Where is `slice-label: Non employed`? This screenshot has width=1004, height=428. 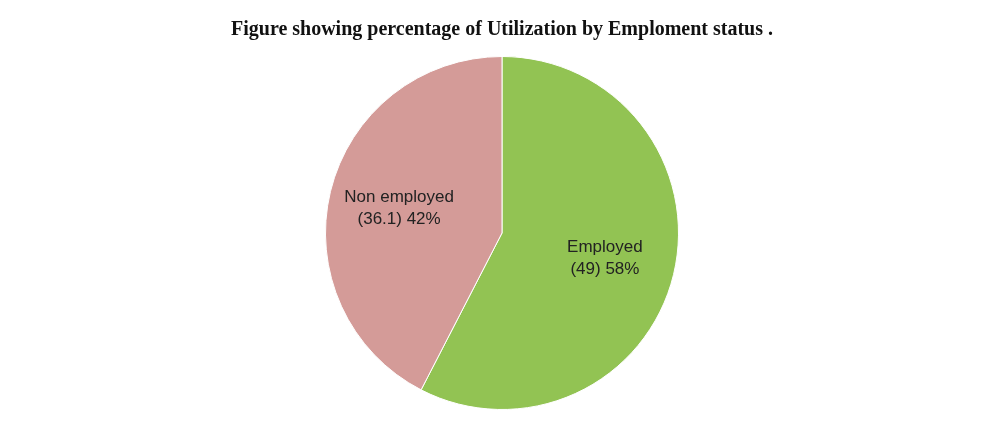 slice-label: Non employed is located at coordinates (399, 196).